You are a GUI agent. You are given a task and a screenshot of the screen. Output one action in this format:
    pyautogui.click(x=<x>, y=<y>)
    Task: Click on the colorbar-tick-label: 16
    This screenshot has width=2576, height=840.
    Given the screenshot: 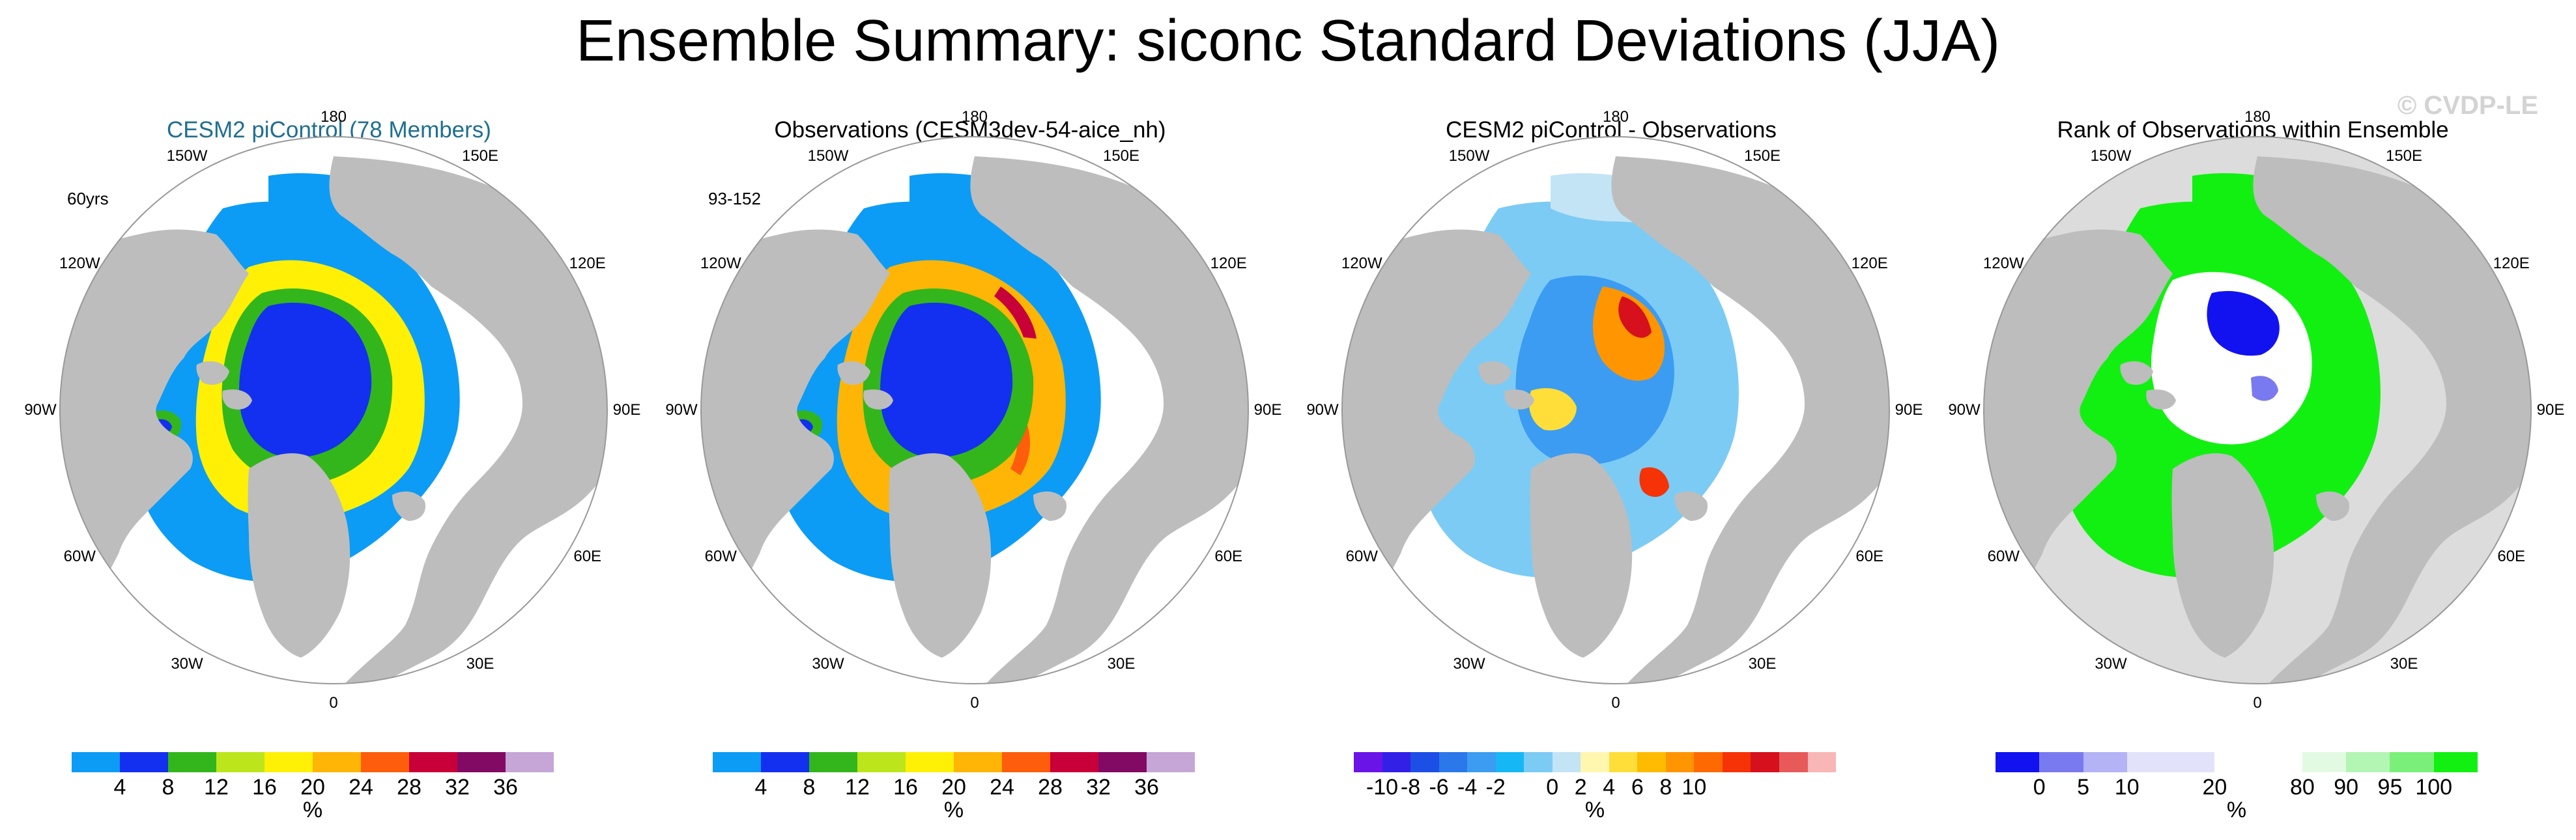 What is the action you would take?
    pyautogui.click(x=905, y=787)
    